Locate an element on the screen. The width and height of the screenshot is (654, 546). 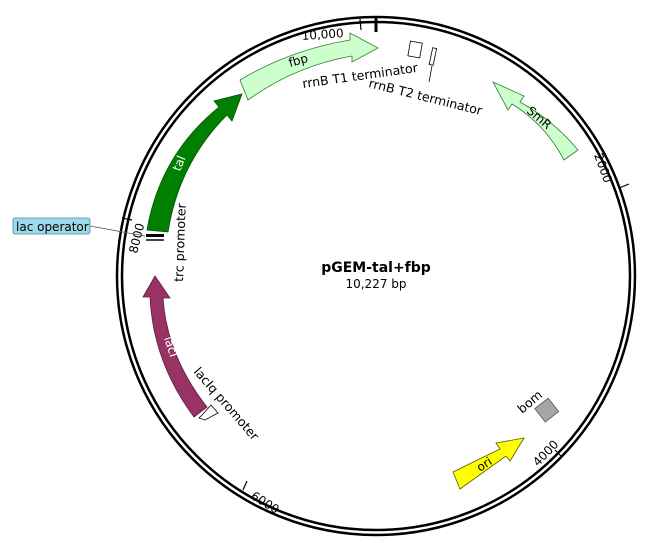
lac-operator-label: lac operator is located at coordinates (52, 227).